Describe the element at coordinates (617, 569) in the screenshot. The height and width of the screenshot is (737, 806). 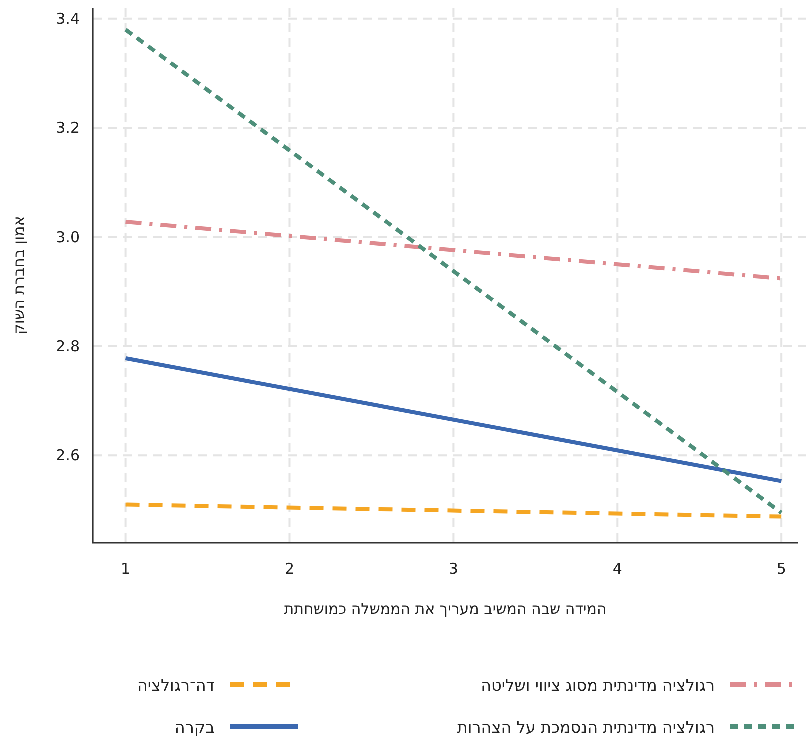
I see `x-tick-label: 4` at that location.